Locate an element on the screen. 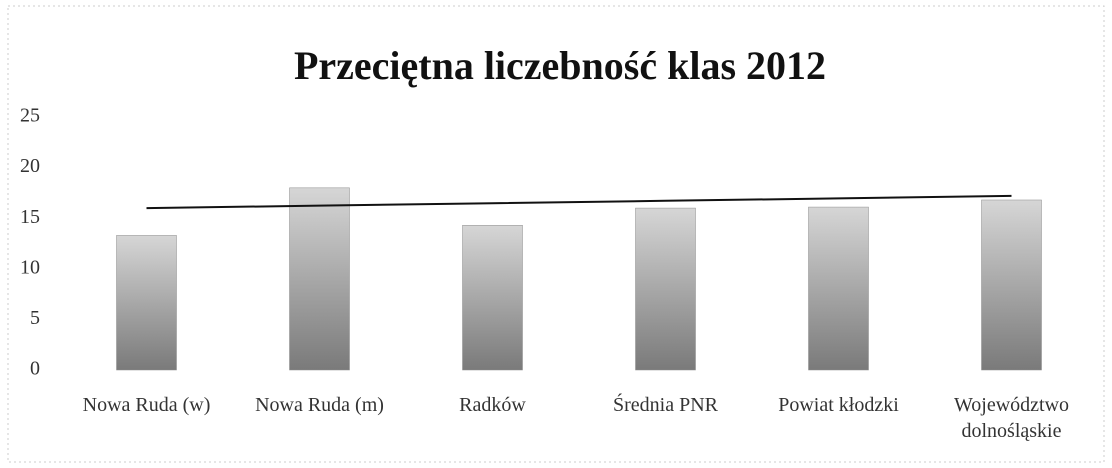 The width and height of the screenshot is (1112, 468). x-tick-label: Średnia PNR is located at coordinates (665, 405).